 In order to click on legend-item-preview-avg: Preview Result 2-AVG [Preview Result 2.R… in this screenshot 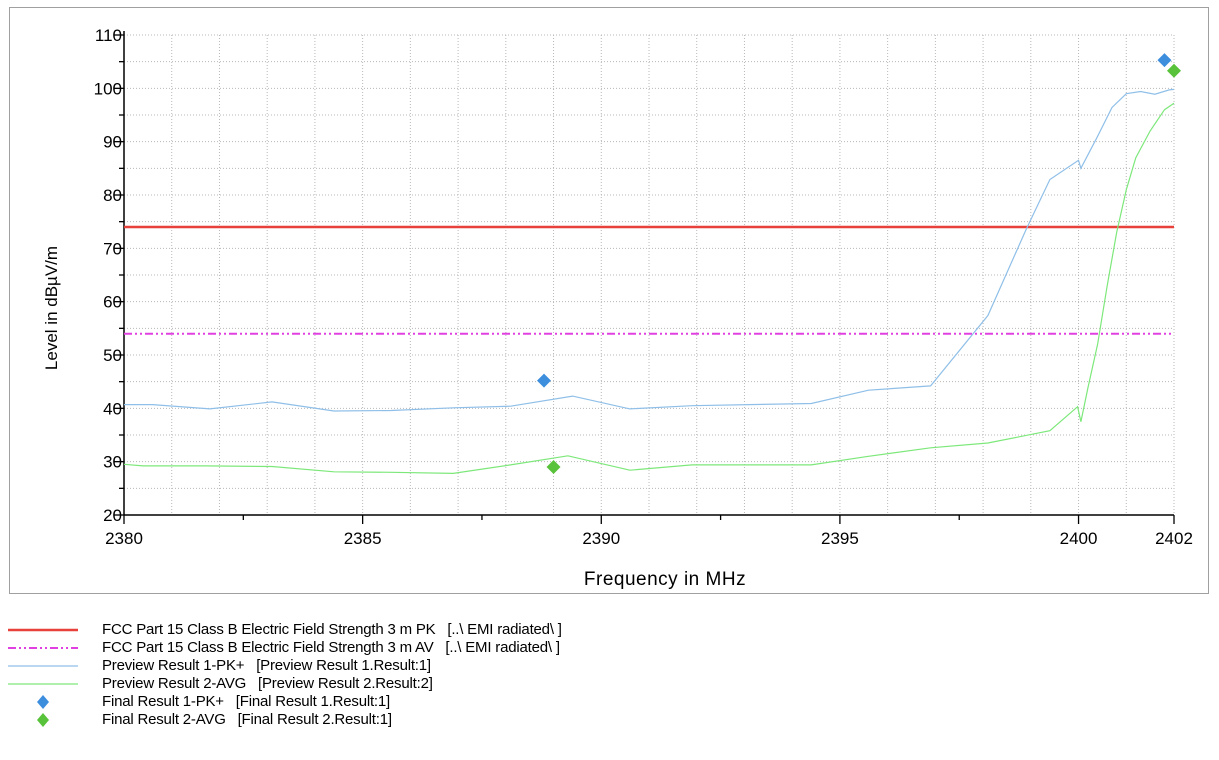, I will do `click(609, 684)`.